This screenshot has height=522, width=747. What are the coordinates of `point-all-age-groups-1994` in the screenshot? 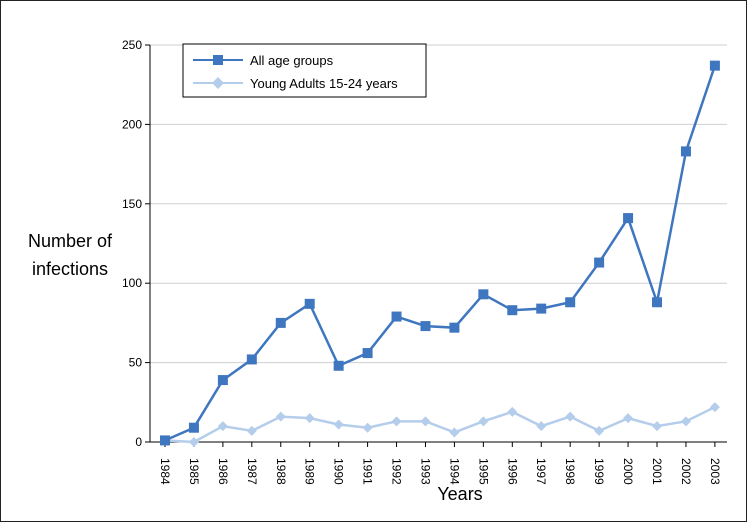 It's located at (454, 327).